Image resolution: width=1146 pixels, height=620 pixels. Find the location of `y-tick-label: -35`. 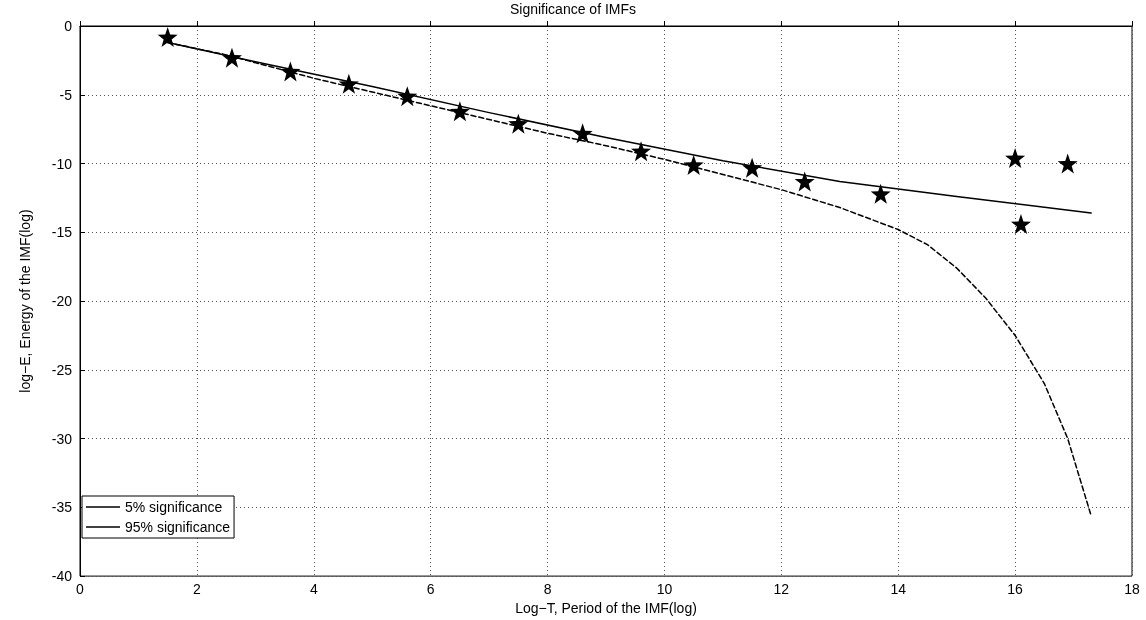

y-tick-label: -35 is located at coordinates (62, 507).